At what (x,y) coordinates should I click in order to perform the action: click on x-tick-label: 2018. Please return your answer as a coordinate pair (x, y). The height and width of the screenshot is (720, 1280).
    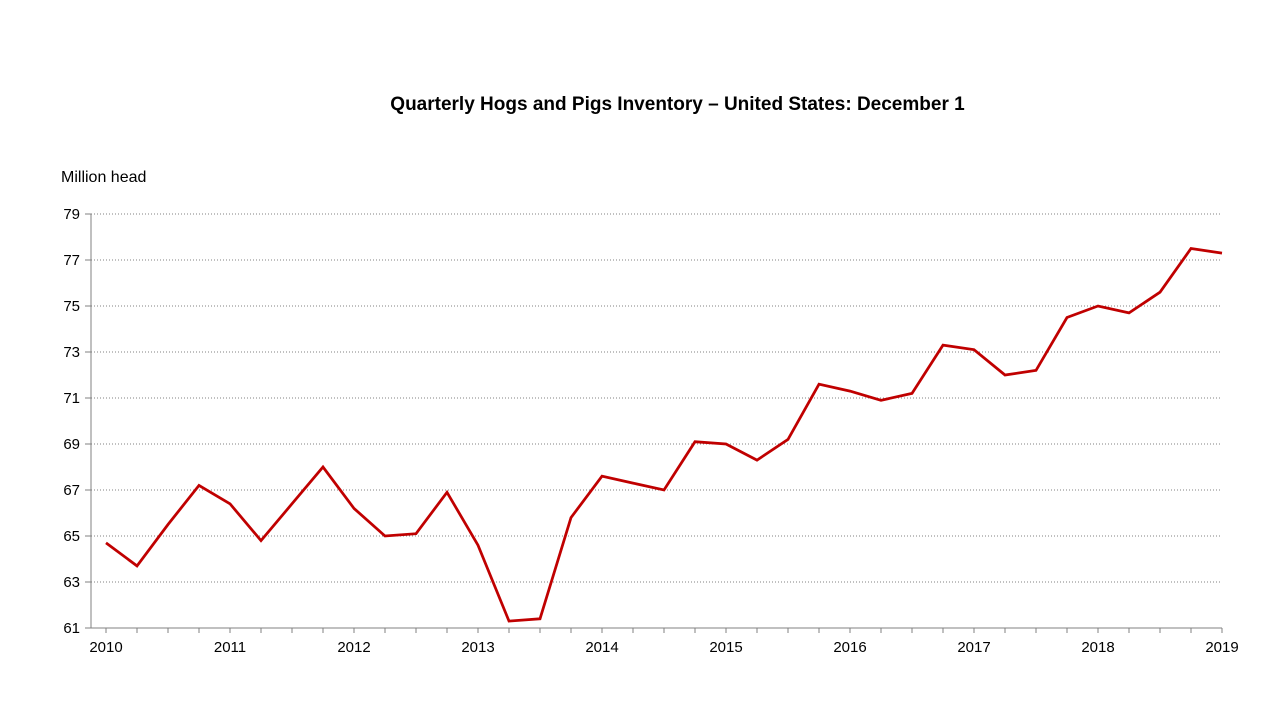
    Looking at the image, I should click on (1097, 647).